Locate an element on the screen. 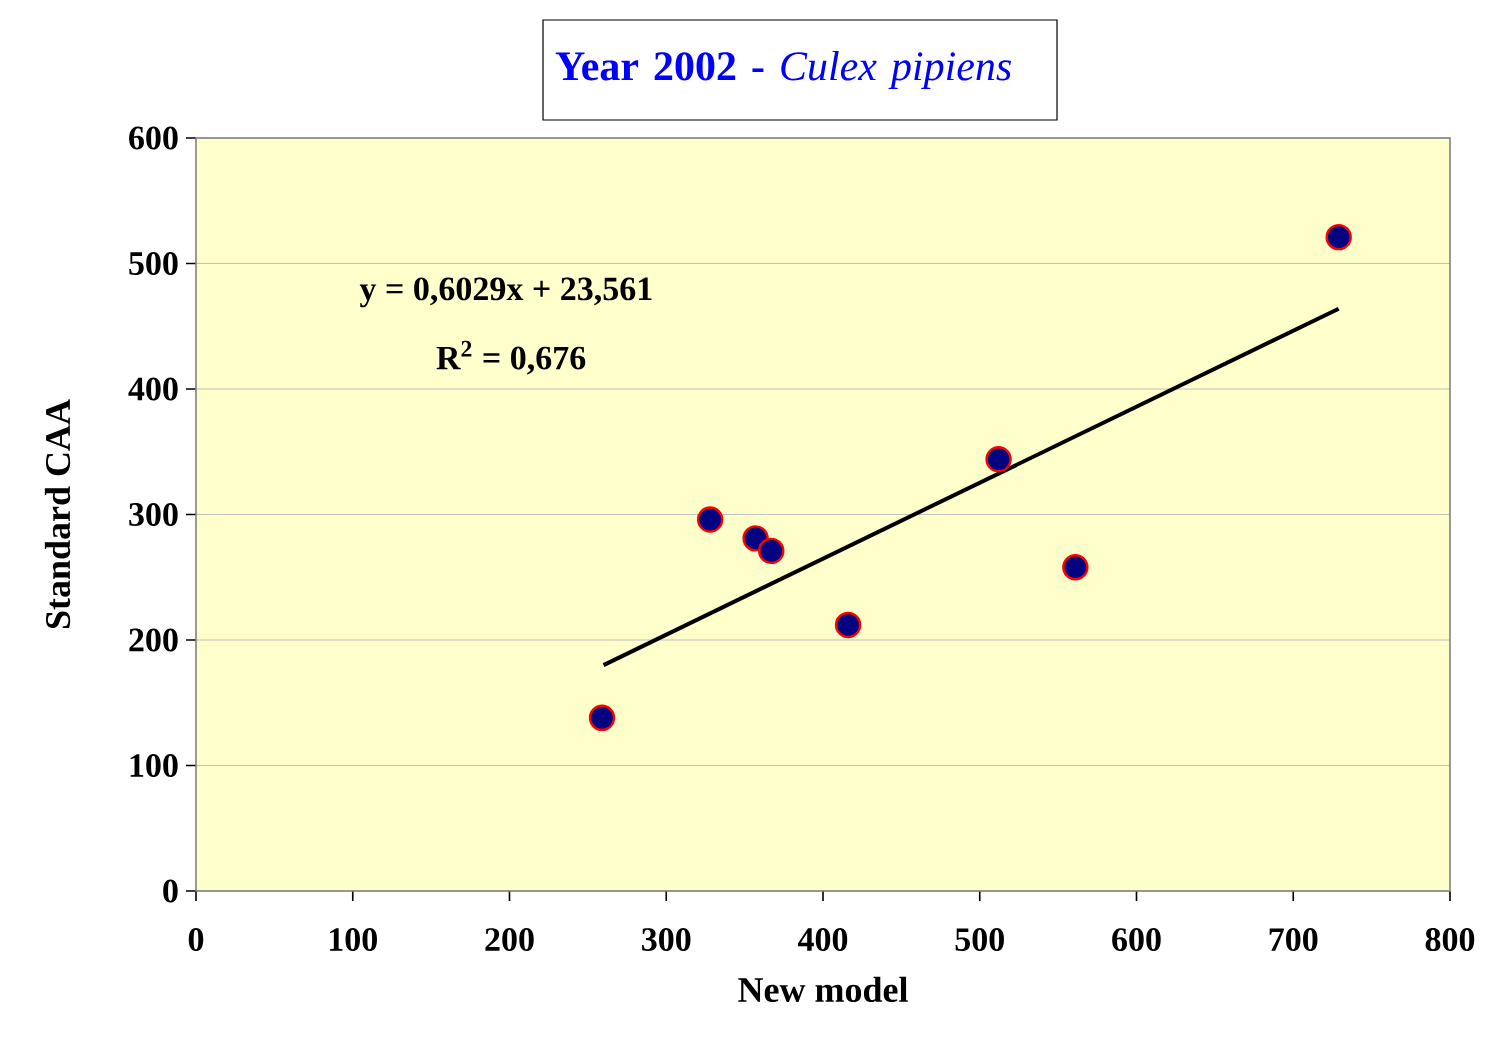 The height and width of the screenshot is (1044, 1492). x-tick-label: 400 is located at coordinates (822, 940).